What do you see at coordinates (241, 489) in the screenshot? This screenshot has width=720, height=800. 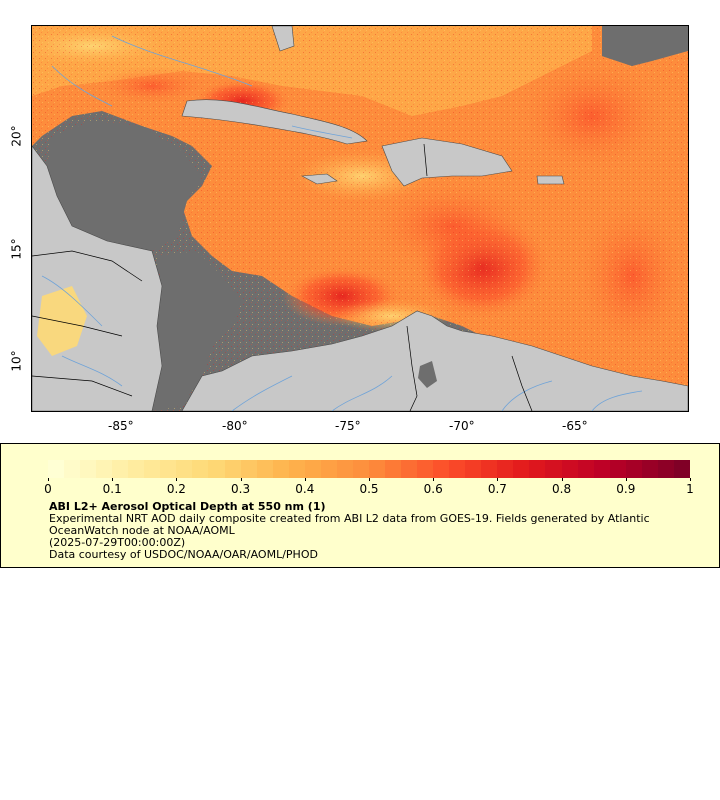 I see `colorbar-tick-label: 0.3` at bounding box center [241, 489].